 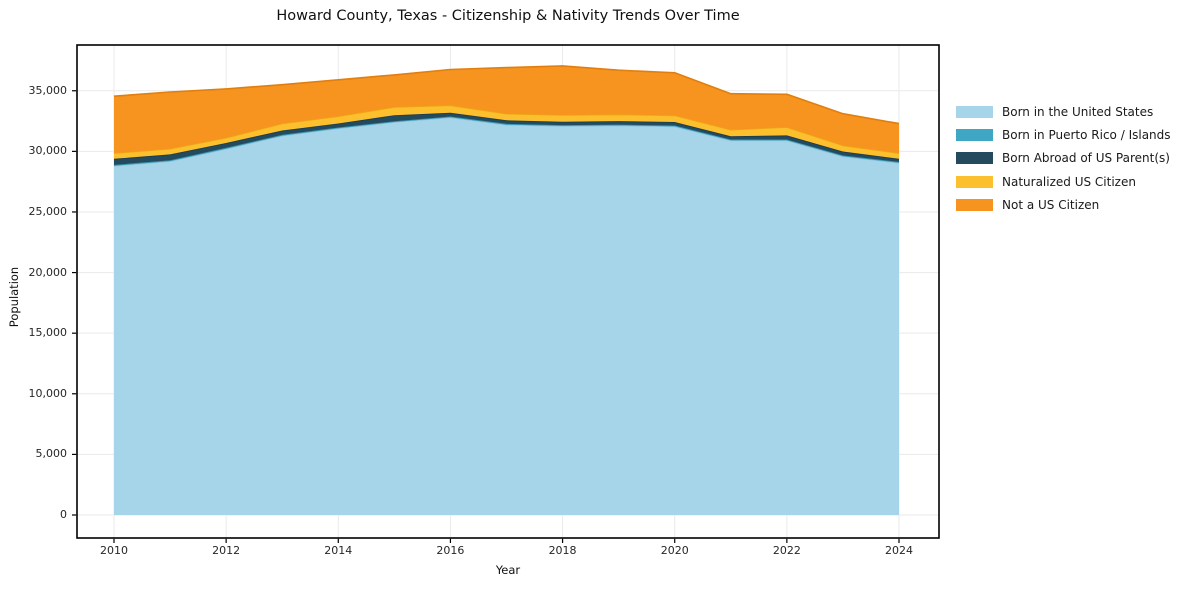 What do you see at coordinates (226, 550) in the screenshot?
I see `x-tick-label: 2012` at bounding box center [226, 550].